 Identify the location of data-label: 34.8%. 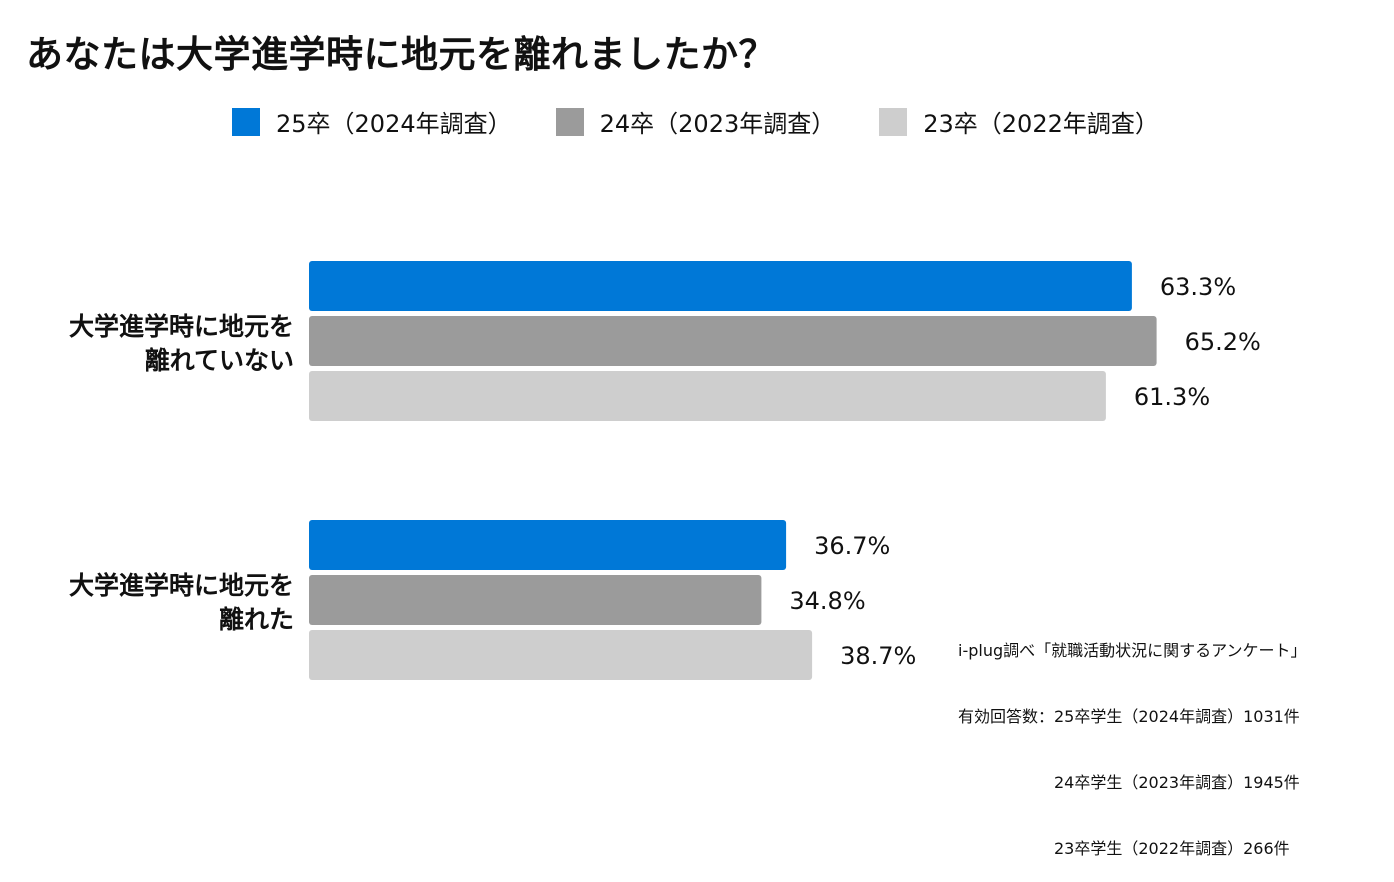
(827, 601).